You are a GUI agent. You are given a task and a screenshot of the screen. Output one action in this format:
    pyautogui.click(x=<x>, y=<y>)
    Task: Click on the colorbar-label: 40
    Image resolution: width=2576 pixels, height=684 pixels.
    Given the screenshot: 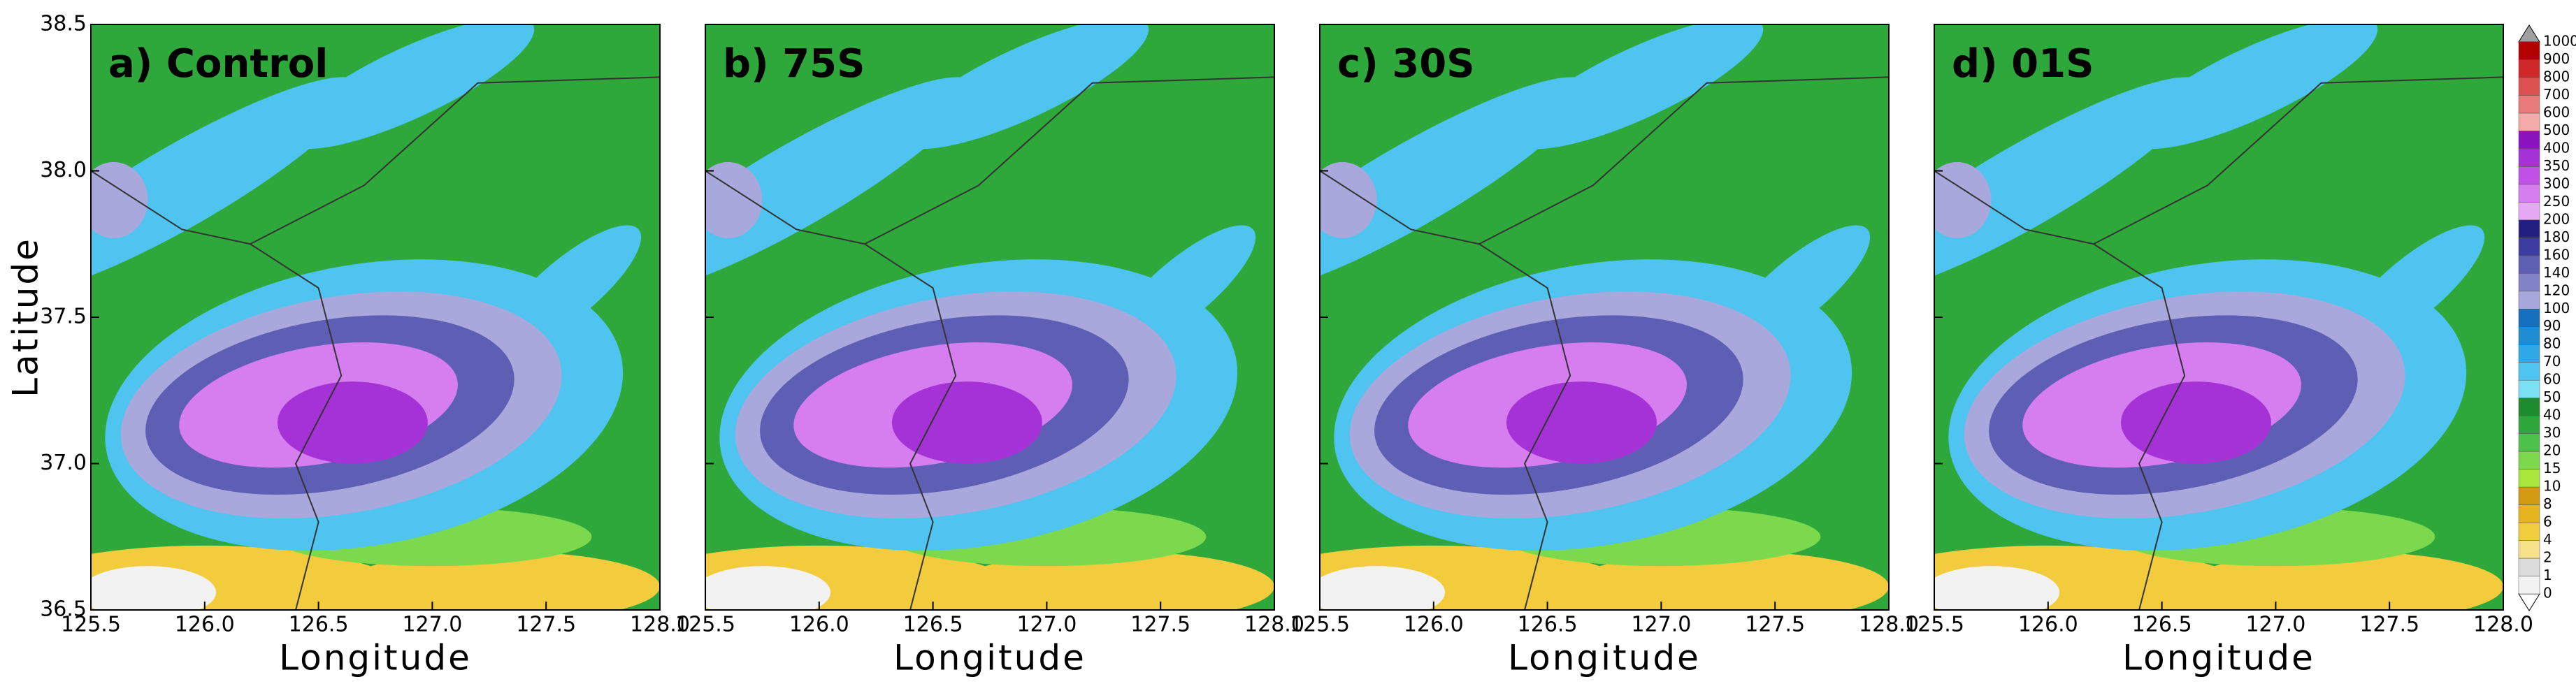 What is the action you would take?
    pyautogui.click(x=2552, y=415)
    